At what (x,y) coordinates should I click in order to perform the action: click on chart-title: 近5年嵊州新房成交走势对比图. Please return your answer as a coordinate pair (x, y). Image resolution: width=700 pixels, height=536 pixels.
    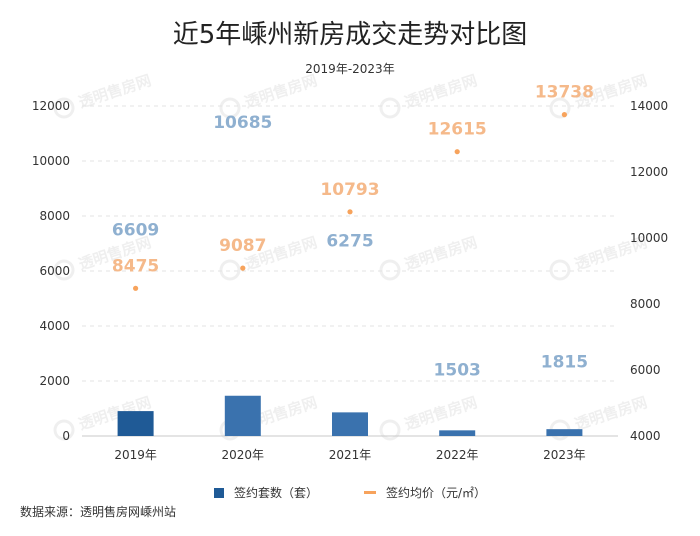
    Looking at the image, I should click on (350, 35).